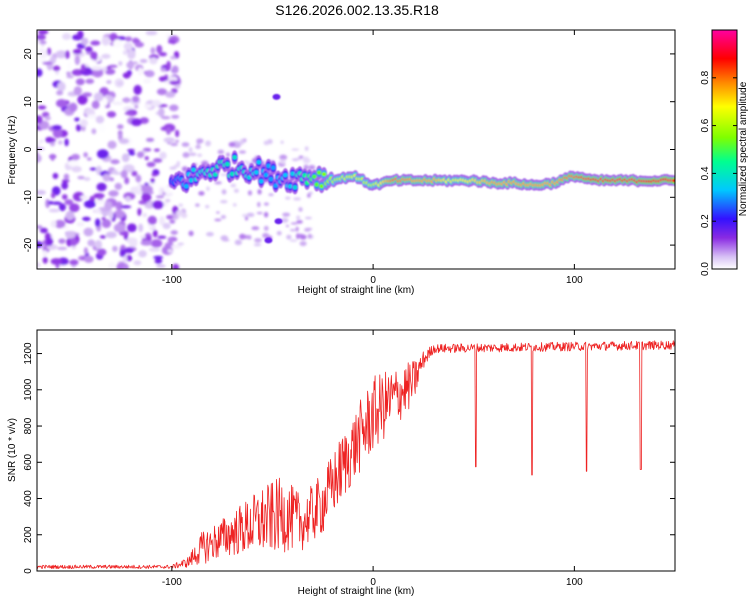  I want to click on y-tick-label: 600, so click(28, 461).